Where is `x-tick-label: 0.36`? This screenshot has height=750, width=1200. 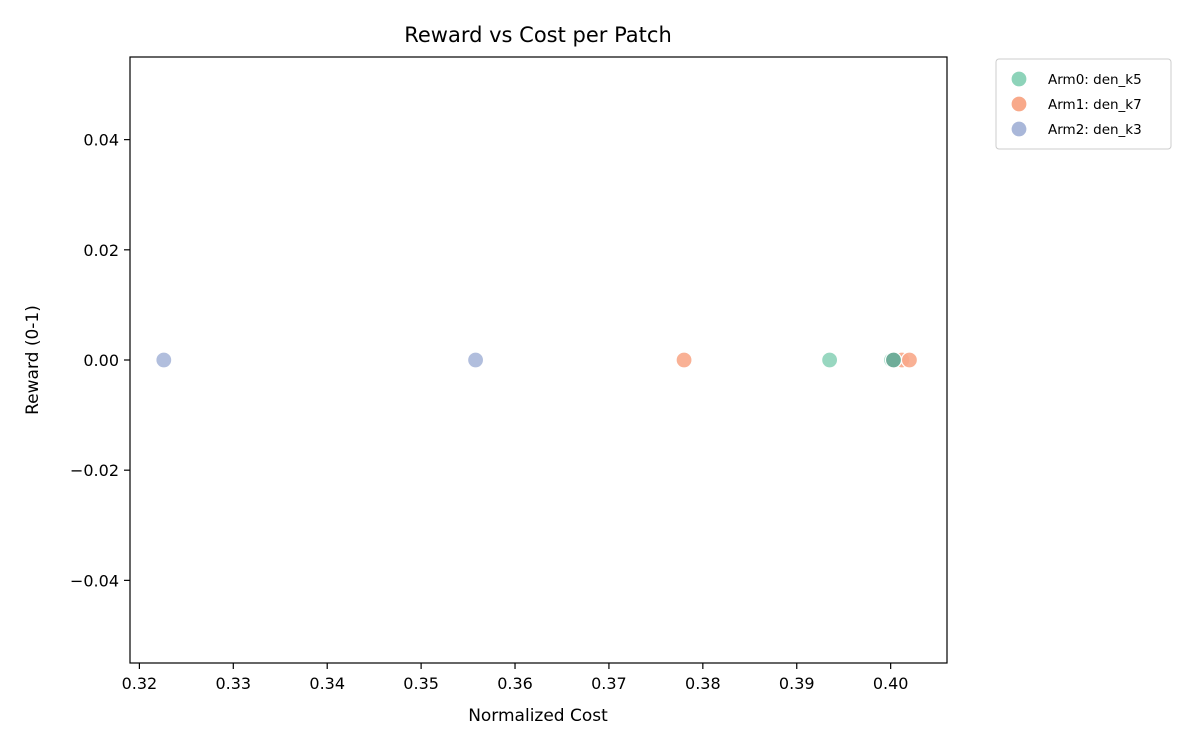 x-tick-label: 0.36 is located at coordinates (515, 683).